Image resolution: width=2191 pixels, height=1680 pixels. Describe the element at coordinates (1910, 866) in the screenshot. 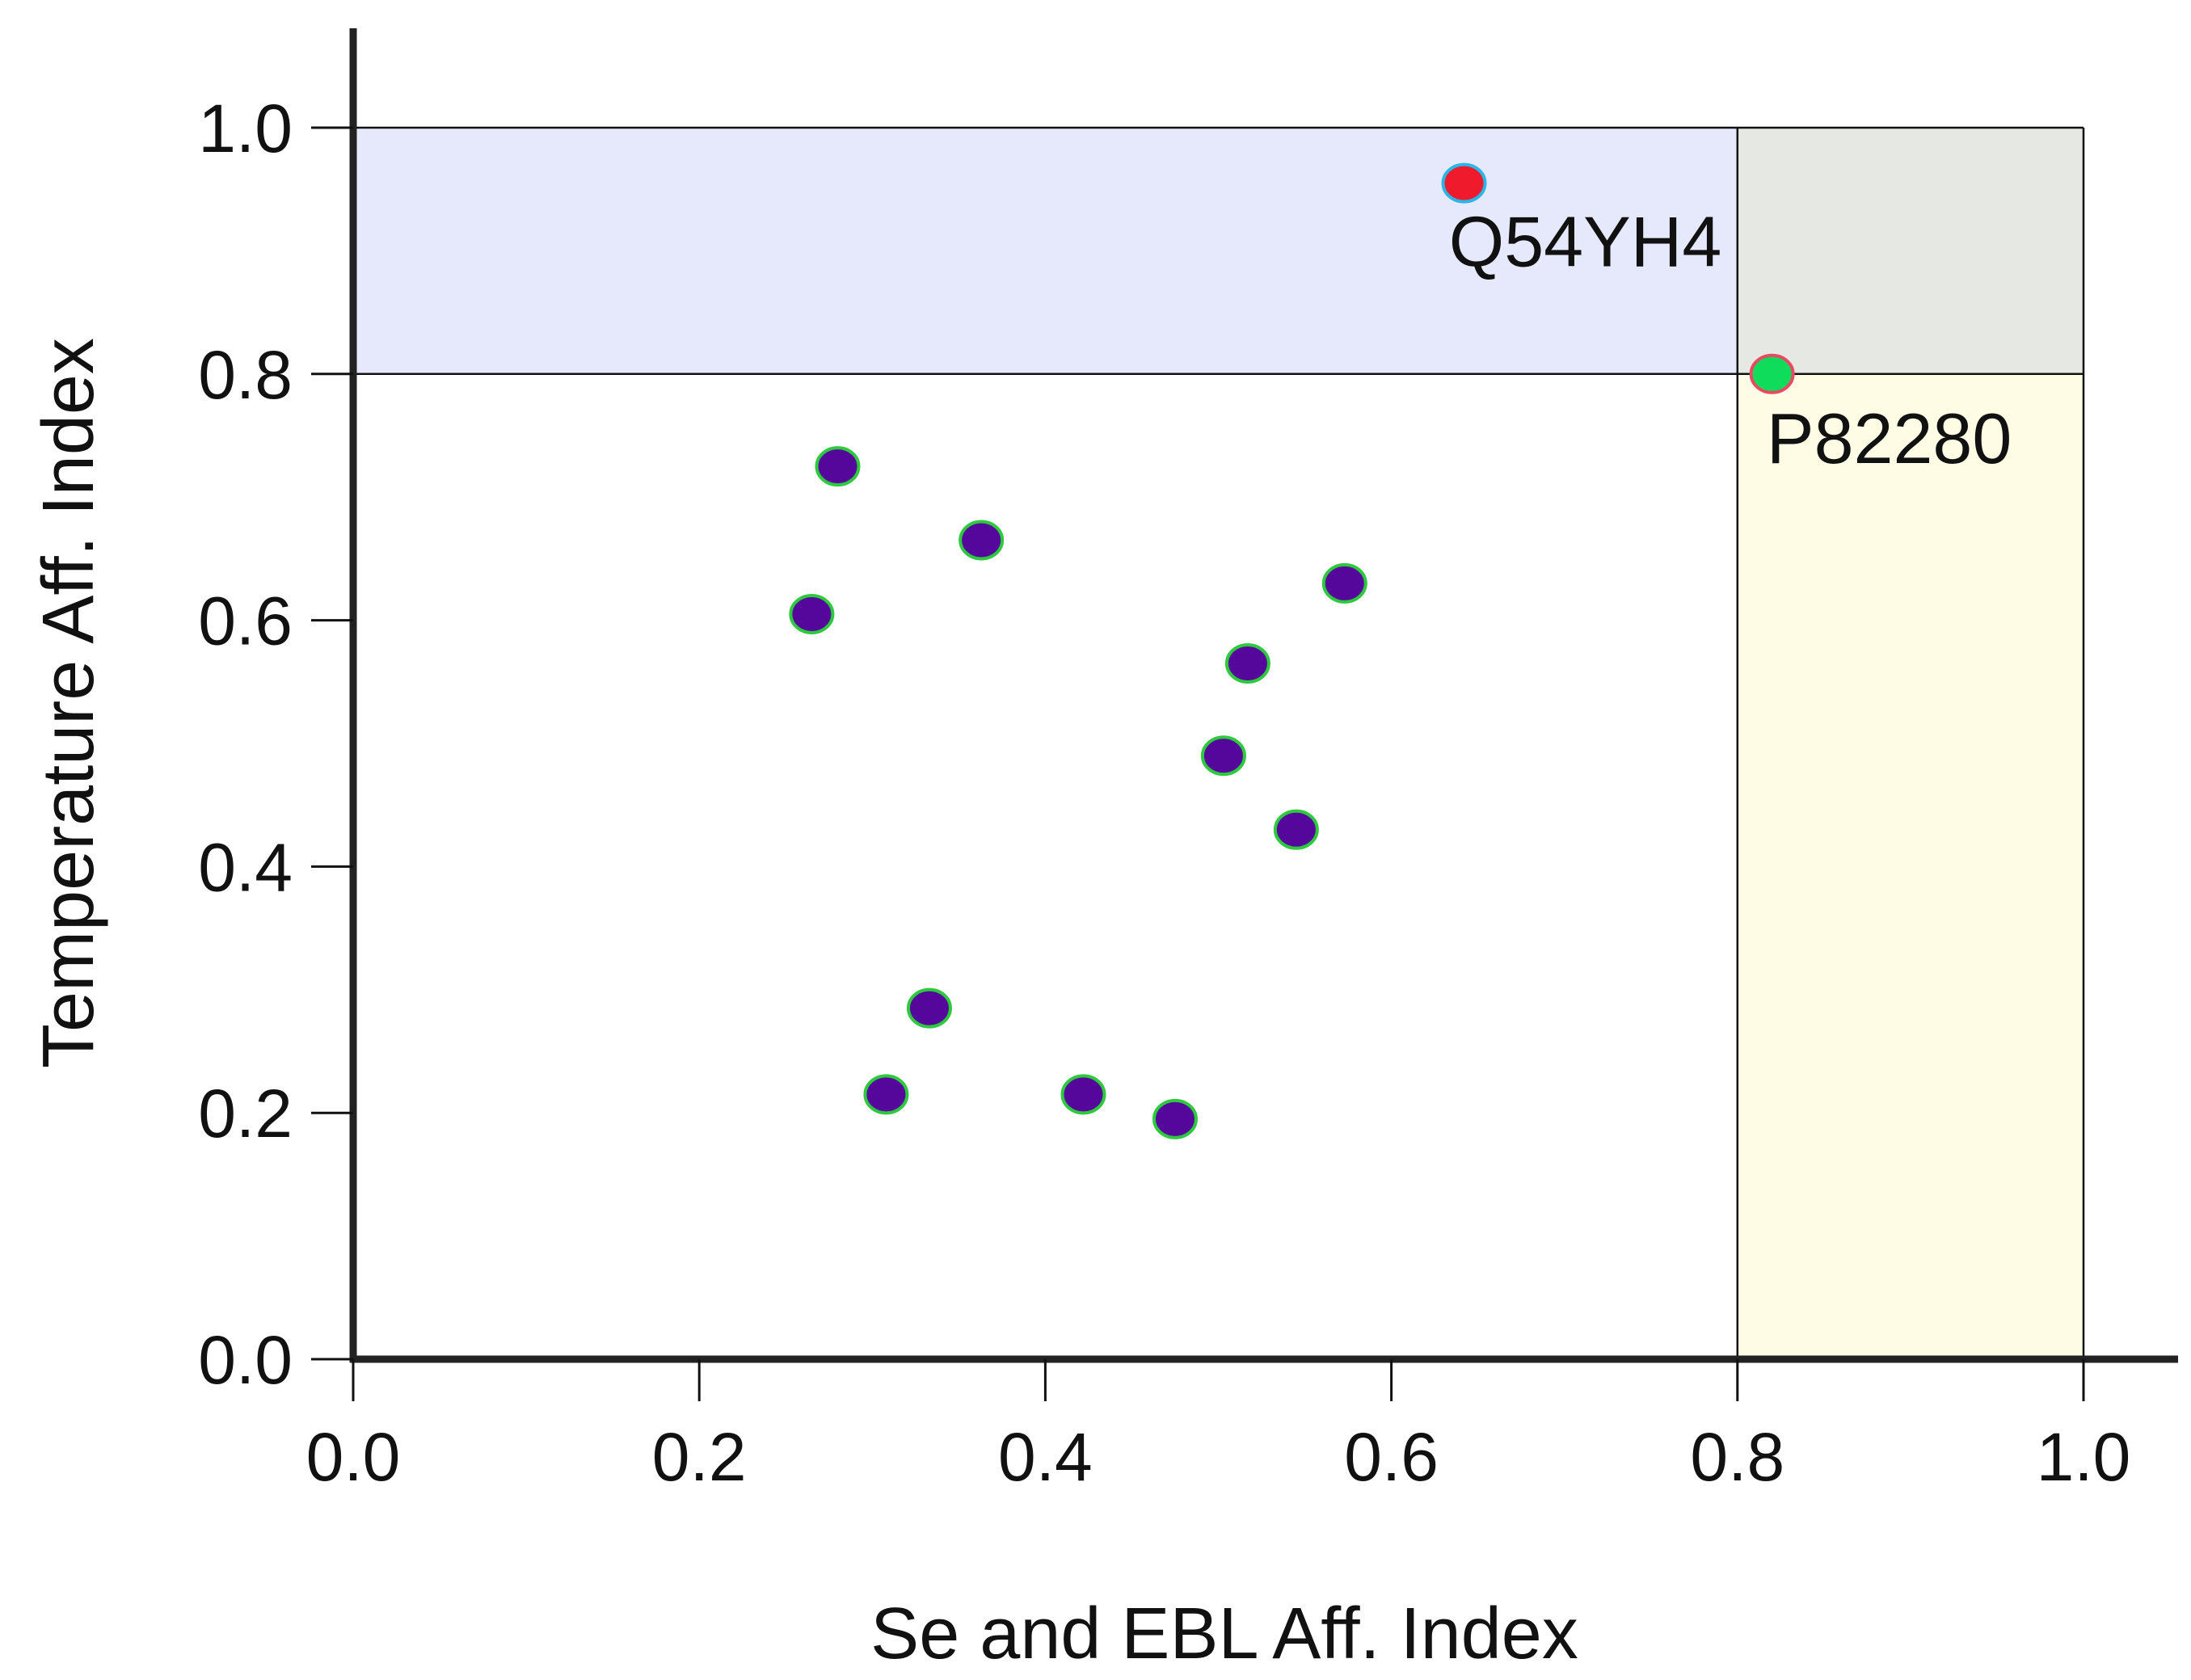

I see `region-high-se-ebl` at that location.